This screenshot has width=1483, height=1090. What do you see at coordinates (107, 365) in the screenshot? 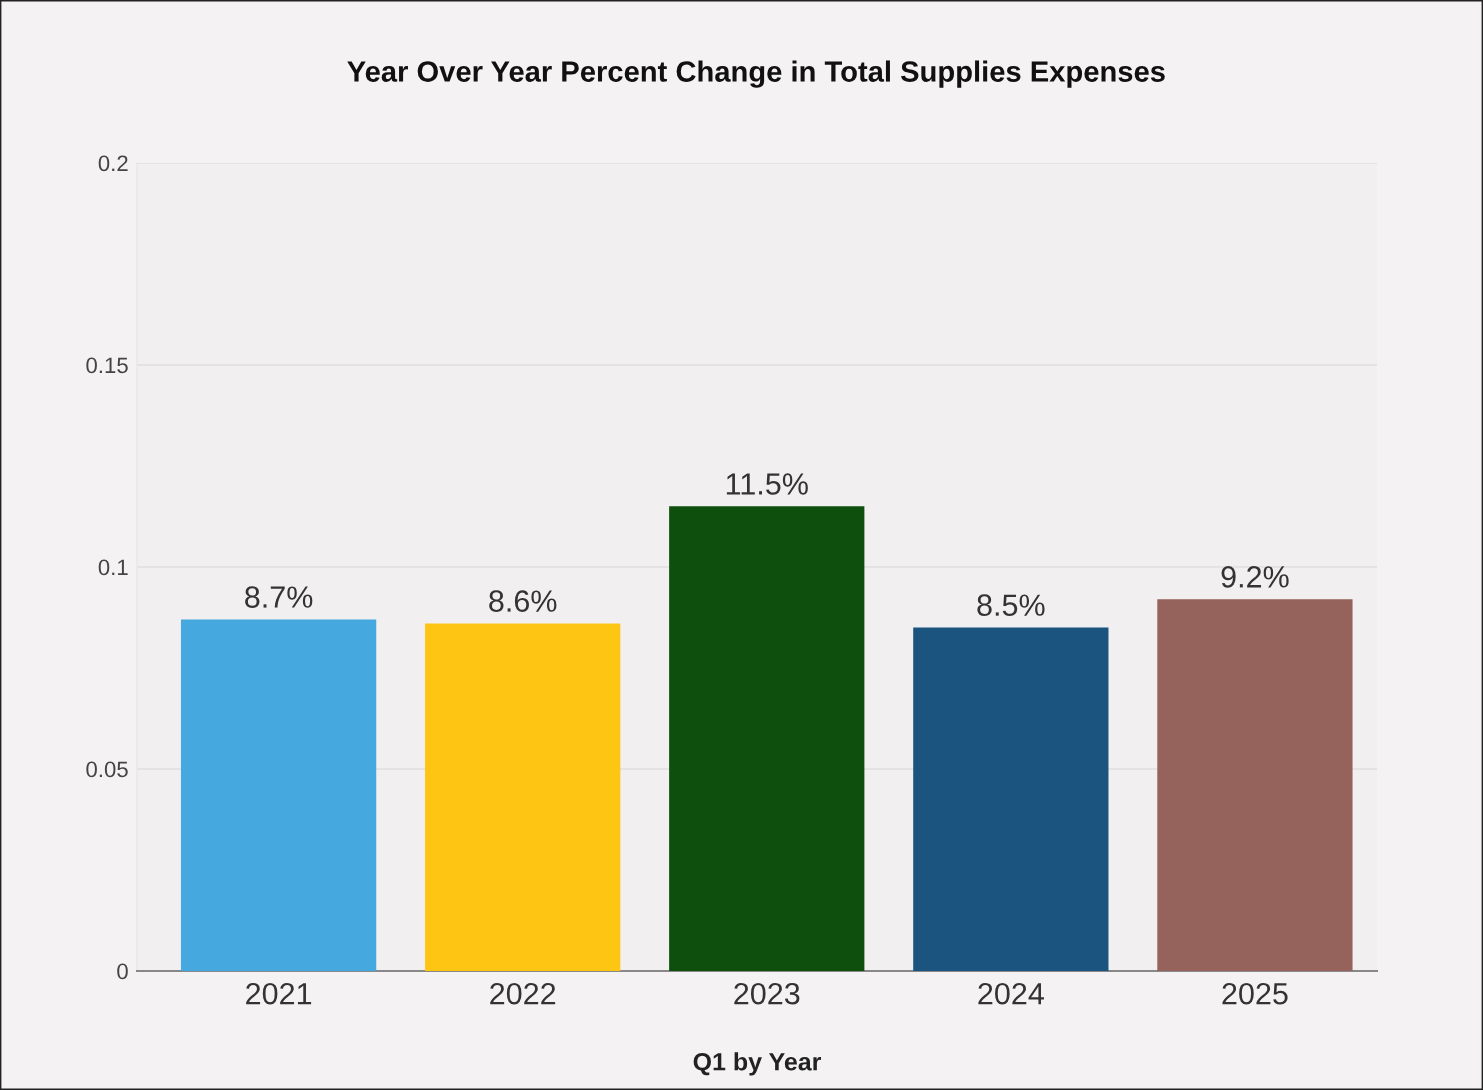
I see `y-tick-label: 0.15` at bounding box center [107, 365].